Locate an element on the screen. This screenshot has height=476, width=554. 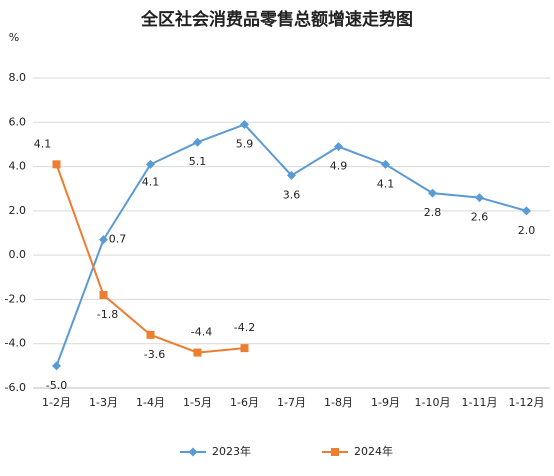
x-tick-label: 1-7月 is located at coordinates (291, 402).